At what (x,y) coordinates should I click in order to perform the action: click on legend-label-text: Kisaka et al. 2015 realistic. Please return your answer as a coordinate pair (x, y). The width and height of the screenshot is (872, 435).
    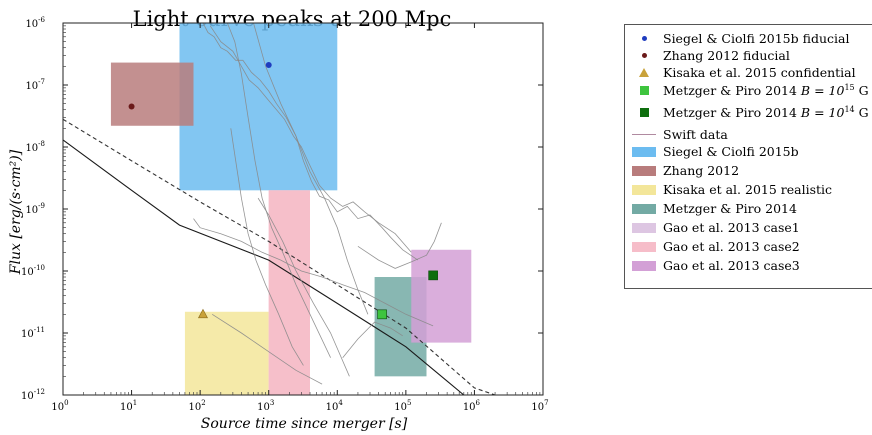
    Looking at the image, I should click on (748, 189).